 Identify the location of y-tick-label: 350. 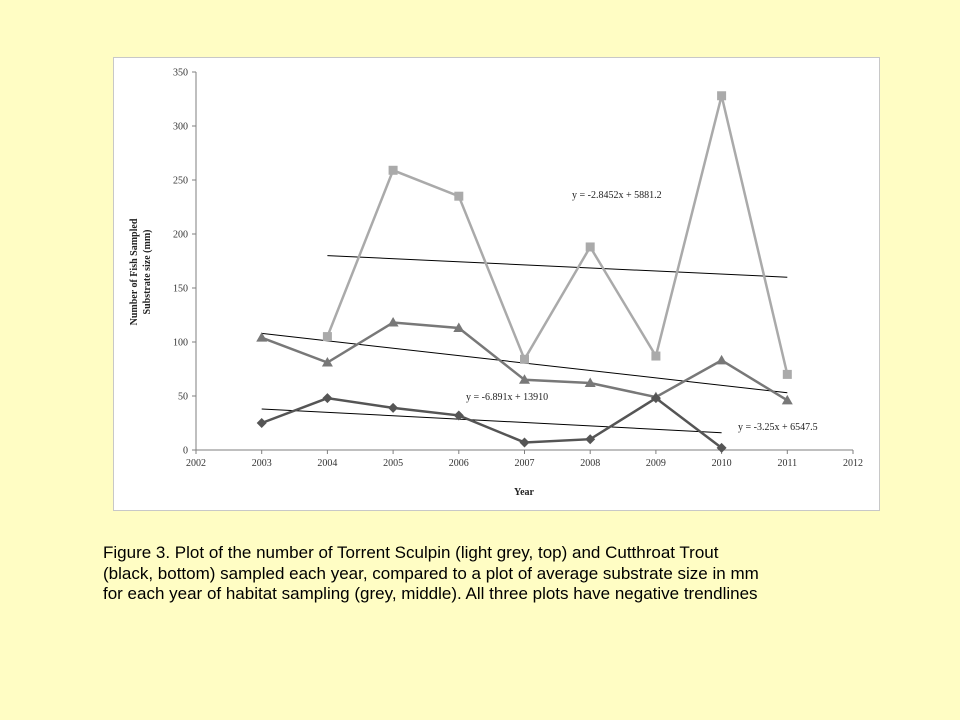
(180, 73).